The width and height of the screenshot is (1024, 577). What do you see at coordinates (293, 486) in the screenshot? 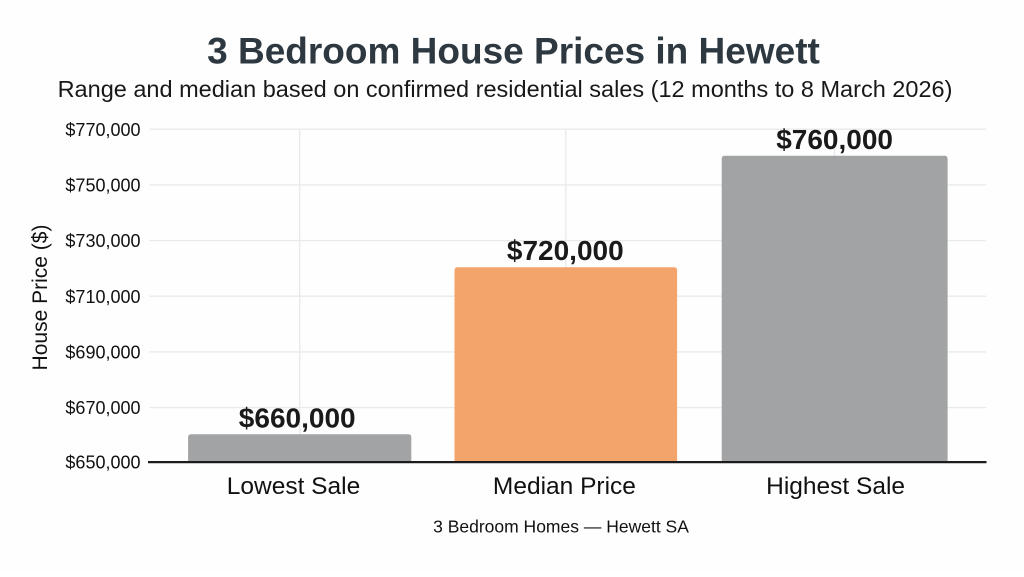
I see `svg-text: Lowest Sale` at bounding box center [293, 486].